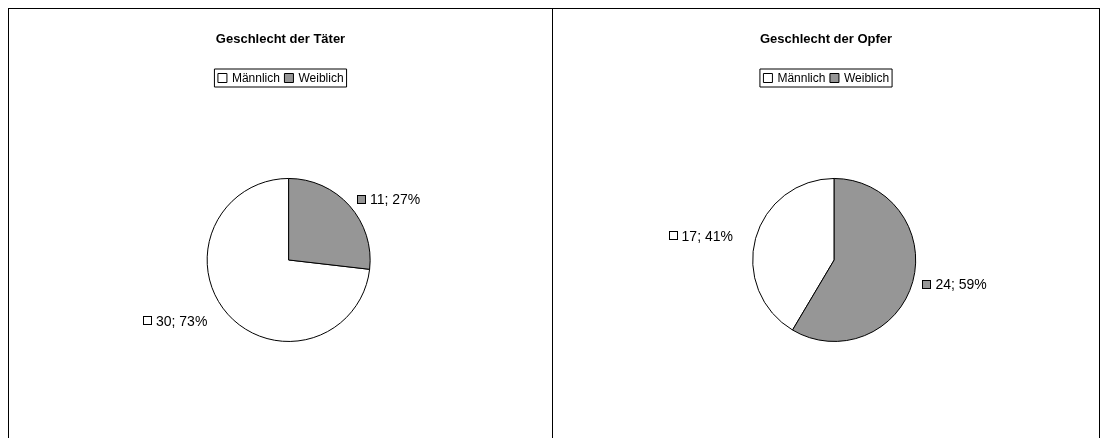 Image resolution: width=1109 pixels, height=438 pixels. What do you see at coordinates (181, 320) in the screenshot?
I see `data-label: 30; 73%` at bounding box center [181, 320].